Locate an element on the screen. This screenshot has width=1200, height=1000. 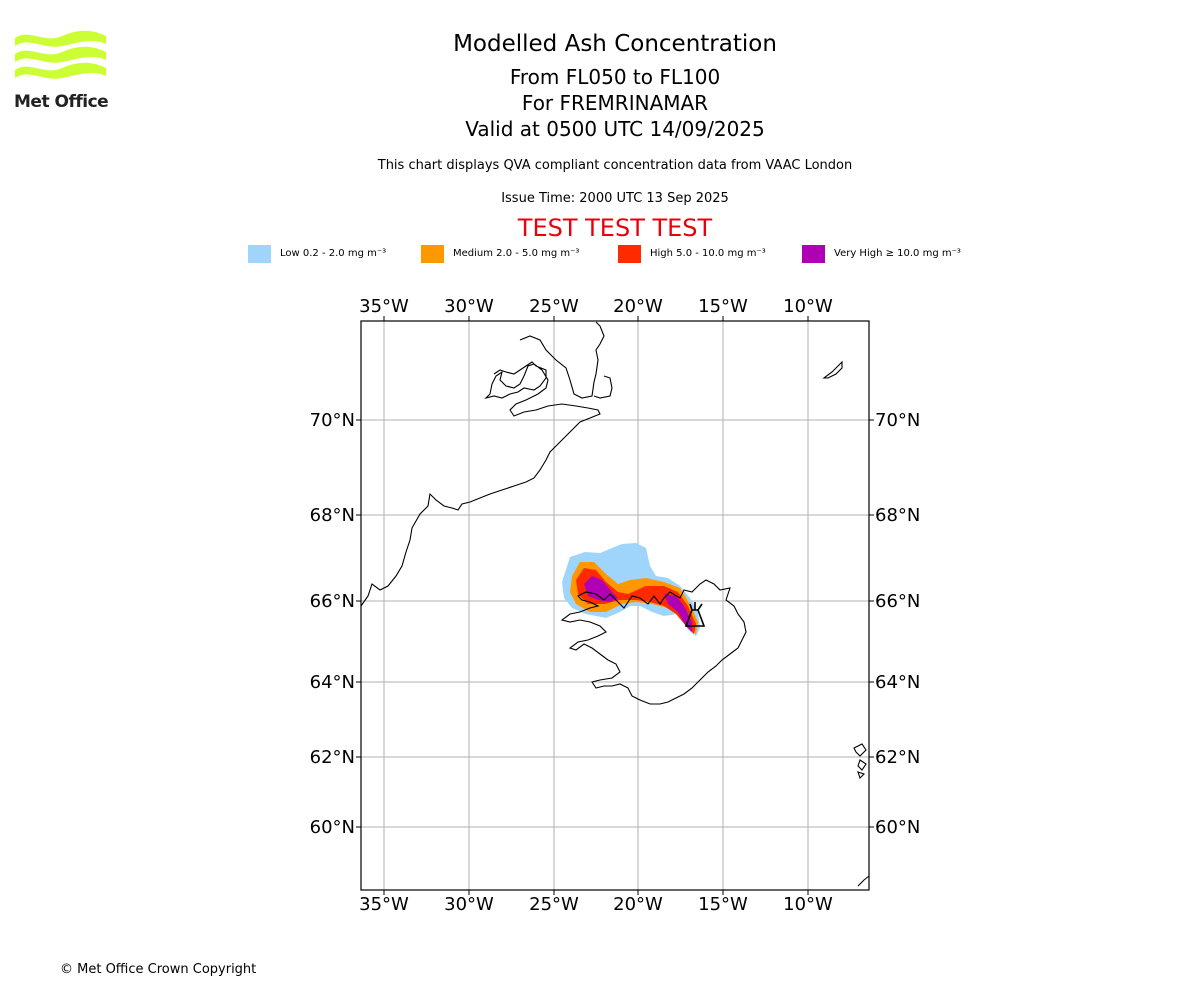
legend-item-medium: Medium 2.0 - 5.0 mg m⁻³ is located at coordinates (500, 253).